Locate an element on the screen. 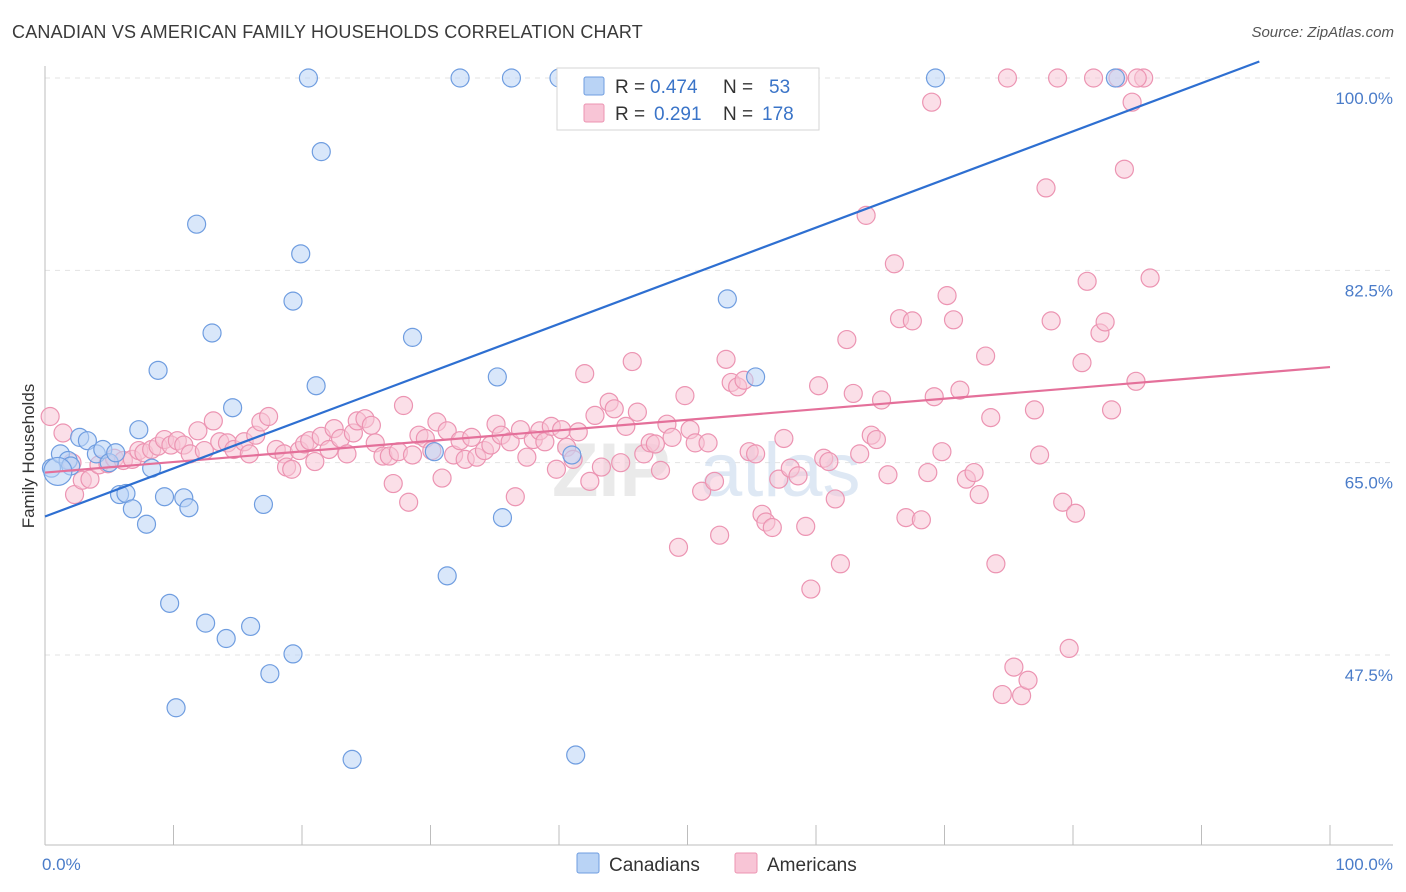 The image size is (1406, 892). correlation-legend: R = 0.474 N = 53 R = 0.291 N = 178 is located at coordinates (688, 99).